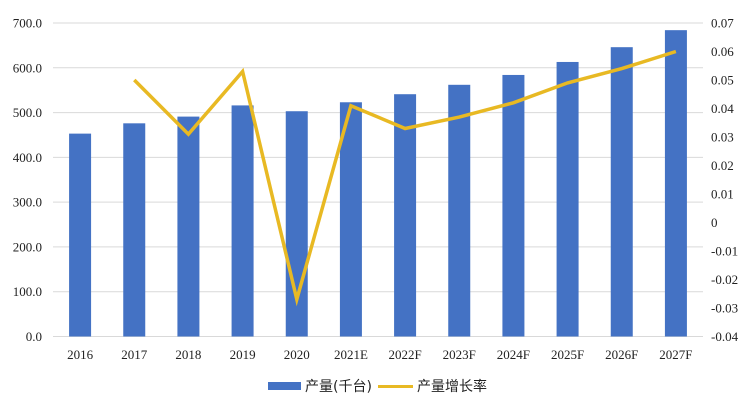 This screenshot has width=755, height=407. Describe the element at coordinates (285, 386) in the screenshot. I see `legend-bar-swatch` at that location.